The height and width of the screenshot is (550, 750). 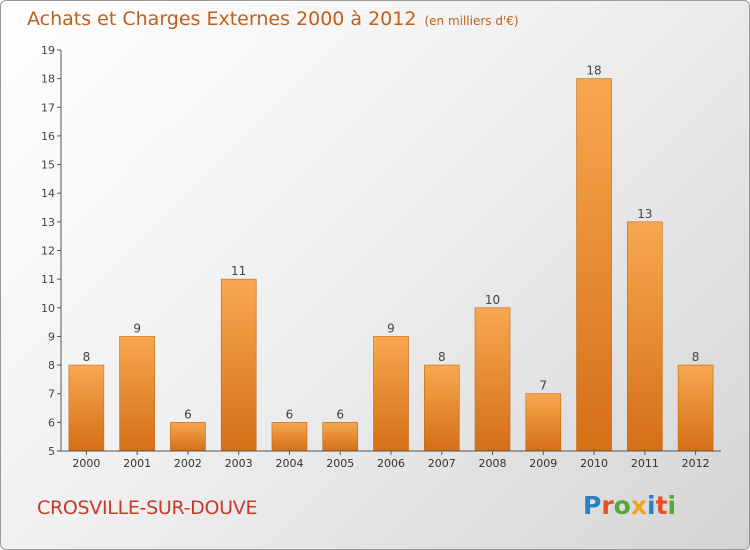 I want to click on x-tick-label: 2011, so click(x=645, y=463).